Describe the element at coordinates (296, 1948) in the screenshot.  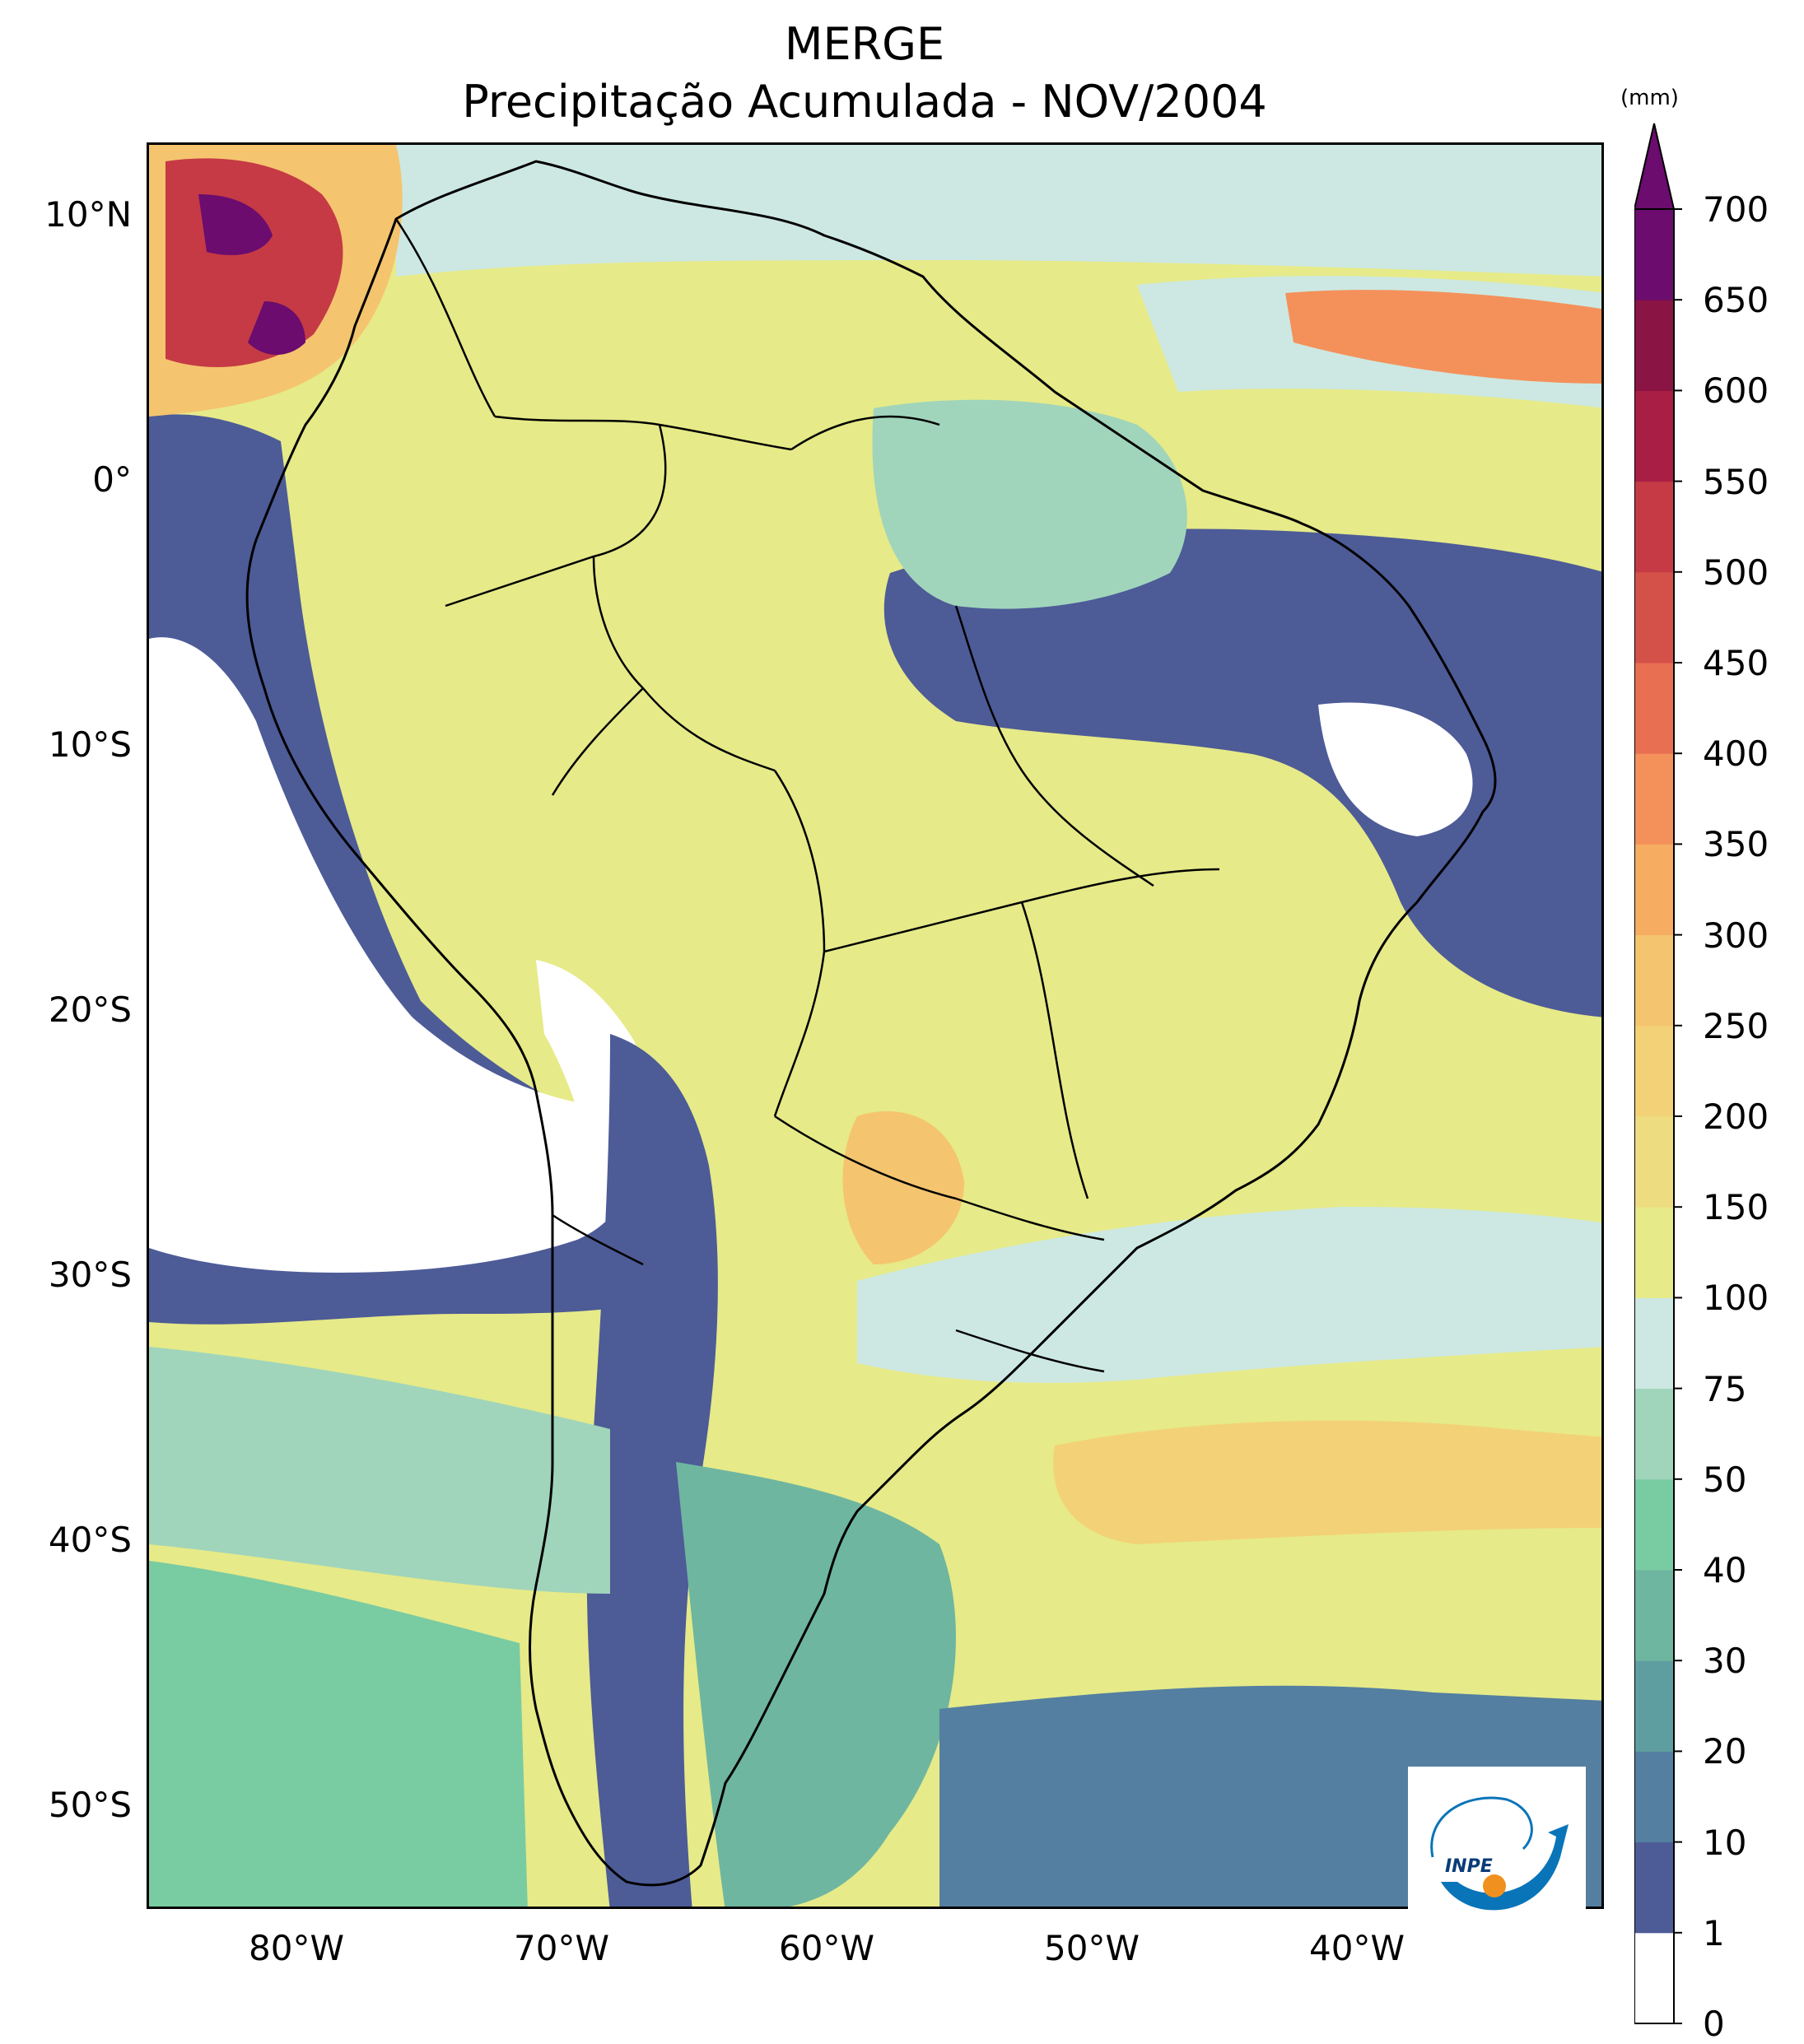
I see `lon-tick-label: 80°W` at that location.